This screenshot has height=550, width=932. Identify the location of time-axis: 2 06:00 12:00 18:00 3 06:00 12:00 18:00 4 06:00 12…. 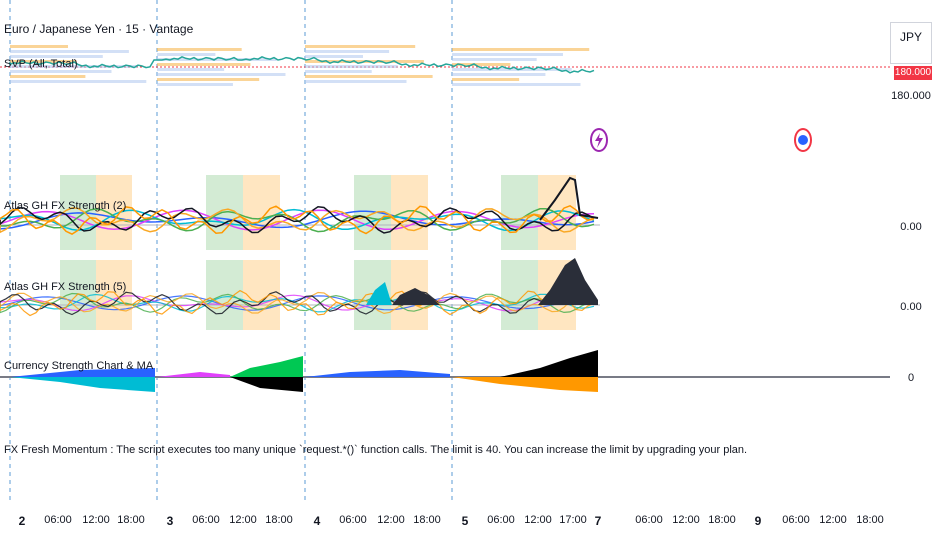
(466, 525).